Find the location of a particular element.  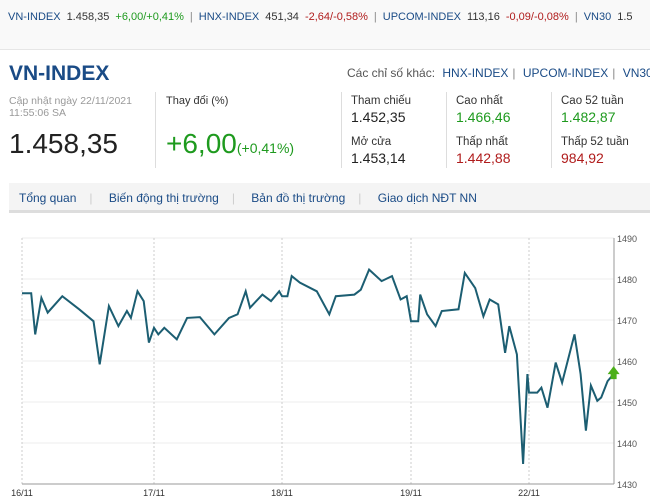

other-indices-label: Các chỉ số khác: is located at coordinates (391, 73).